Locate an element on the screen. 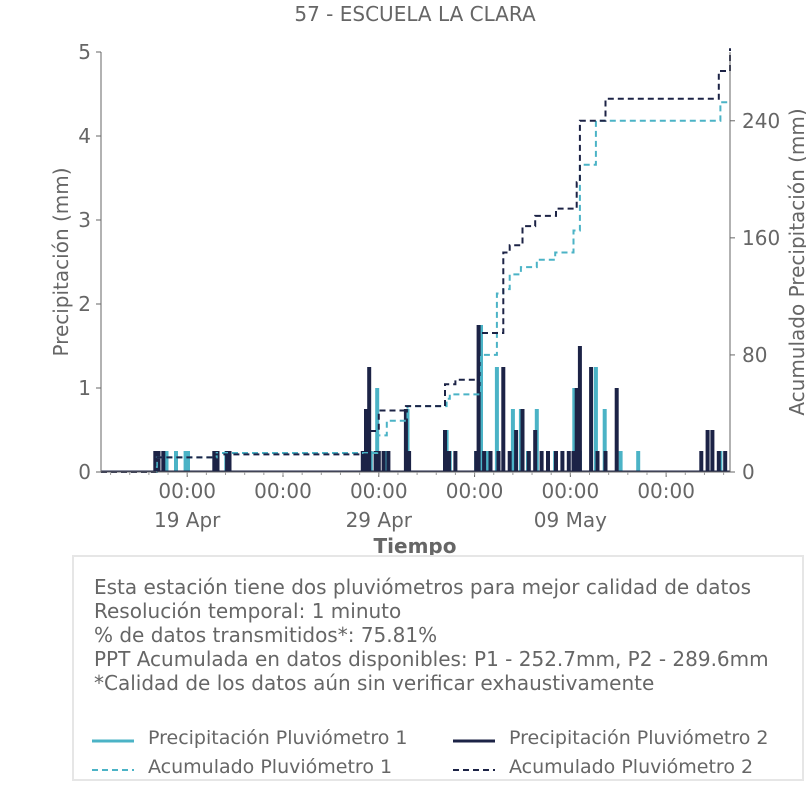  chart-title: 57 - ESCUELA LA CLARA is located at coordinates (415, 14).